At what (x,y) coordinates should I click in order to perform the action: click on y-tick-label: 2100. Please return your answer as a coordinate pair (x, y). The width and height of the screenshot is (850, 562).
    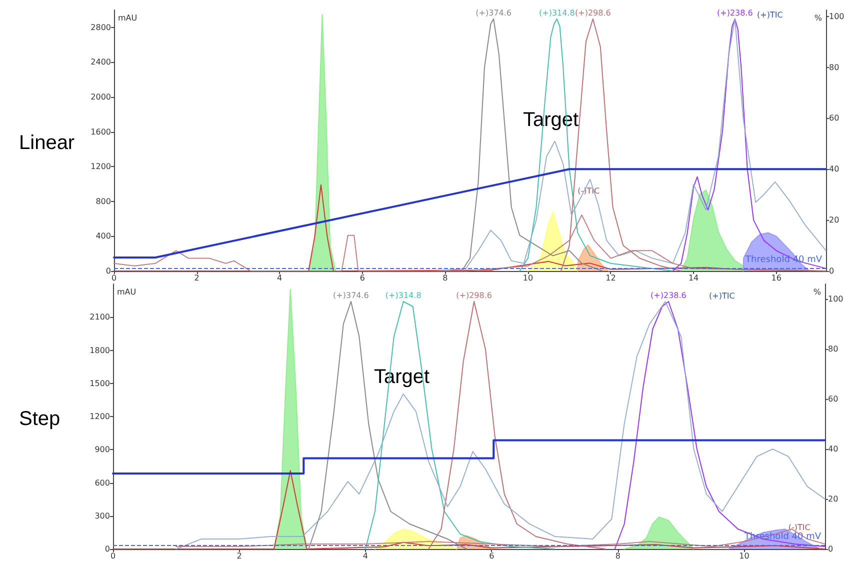
    Looking at the image, I should click on (100, 317).